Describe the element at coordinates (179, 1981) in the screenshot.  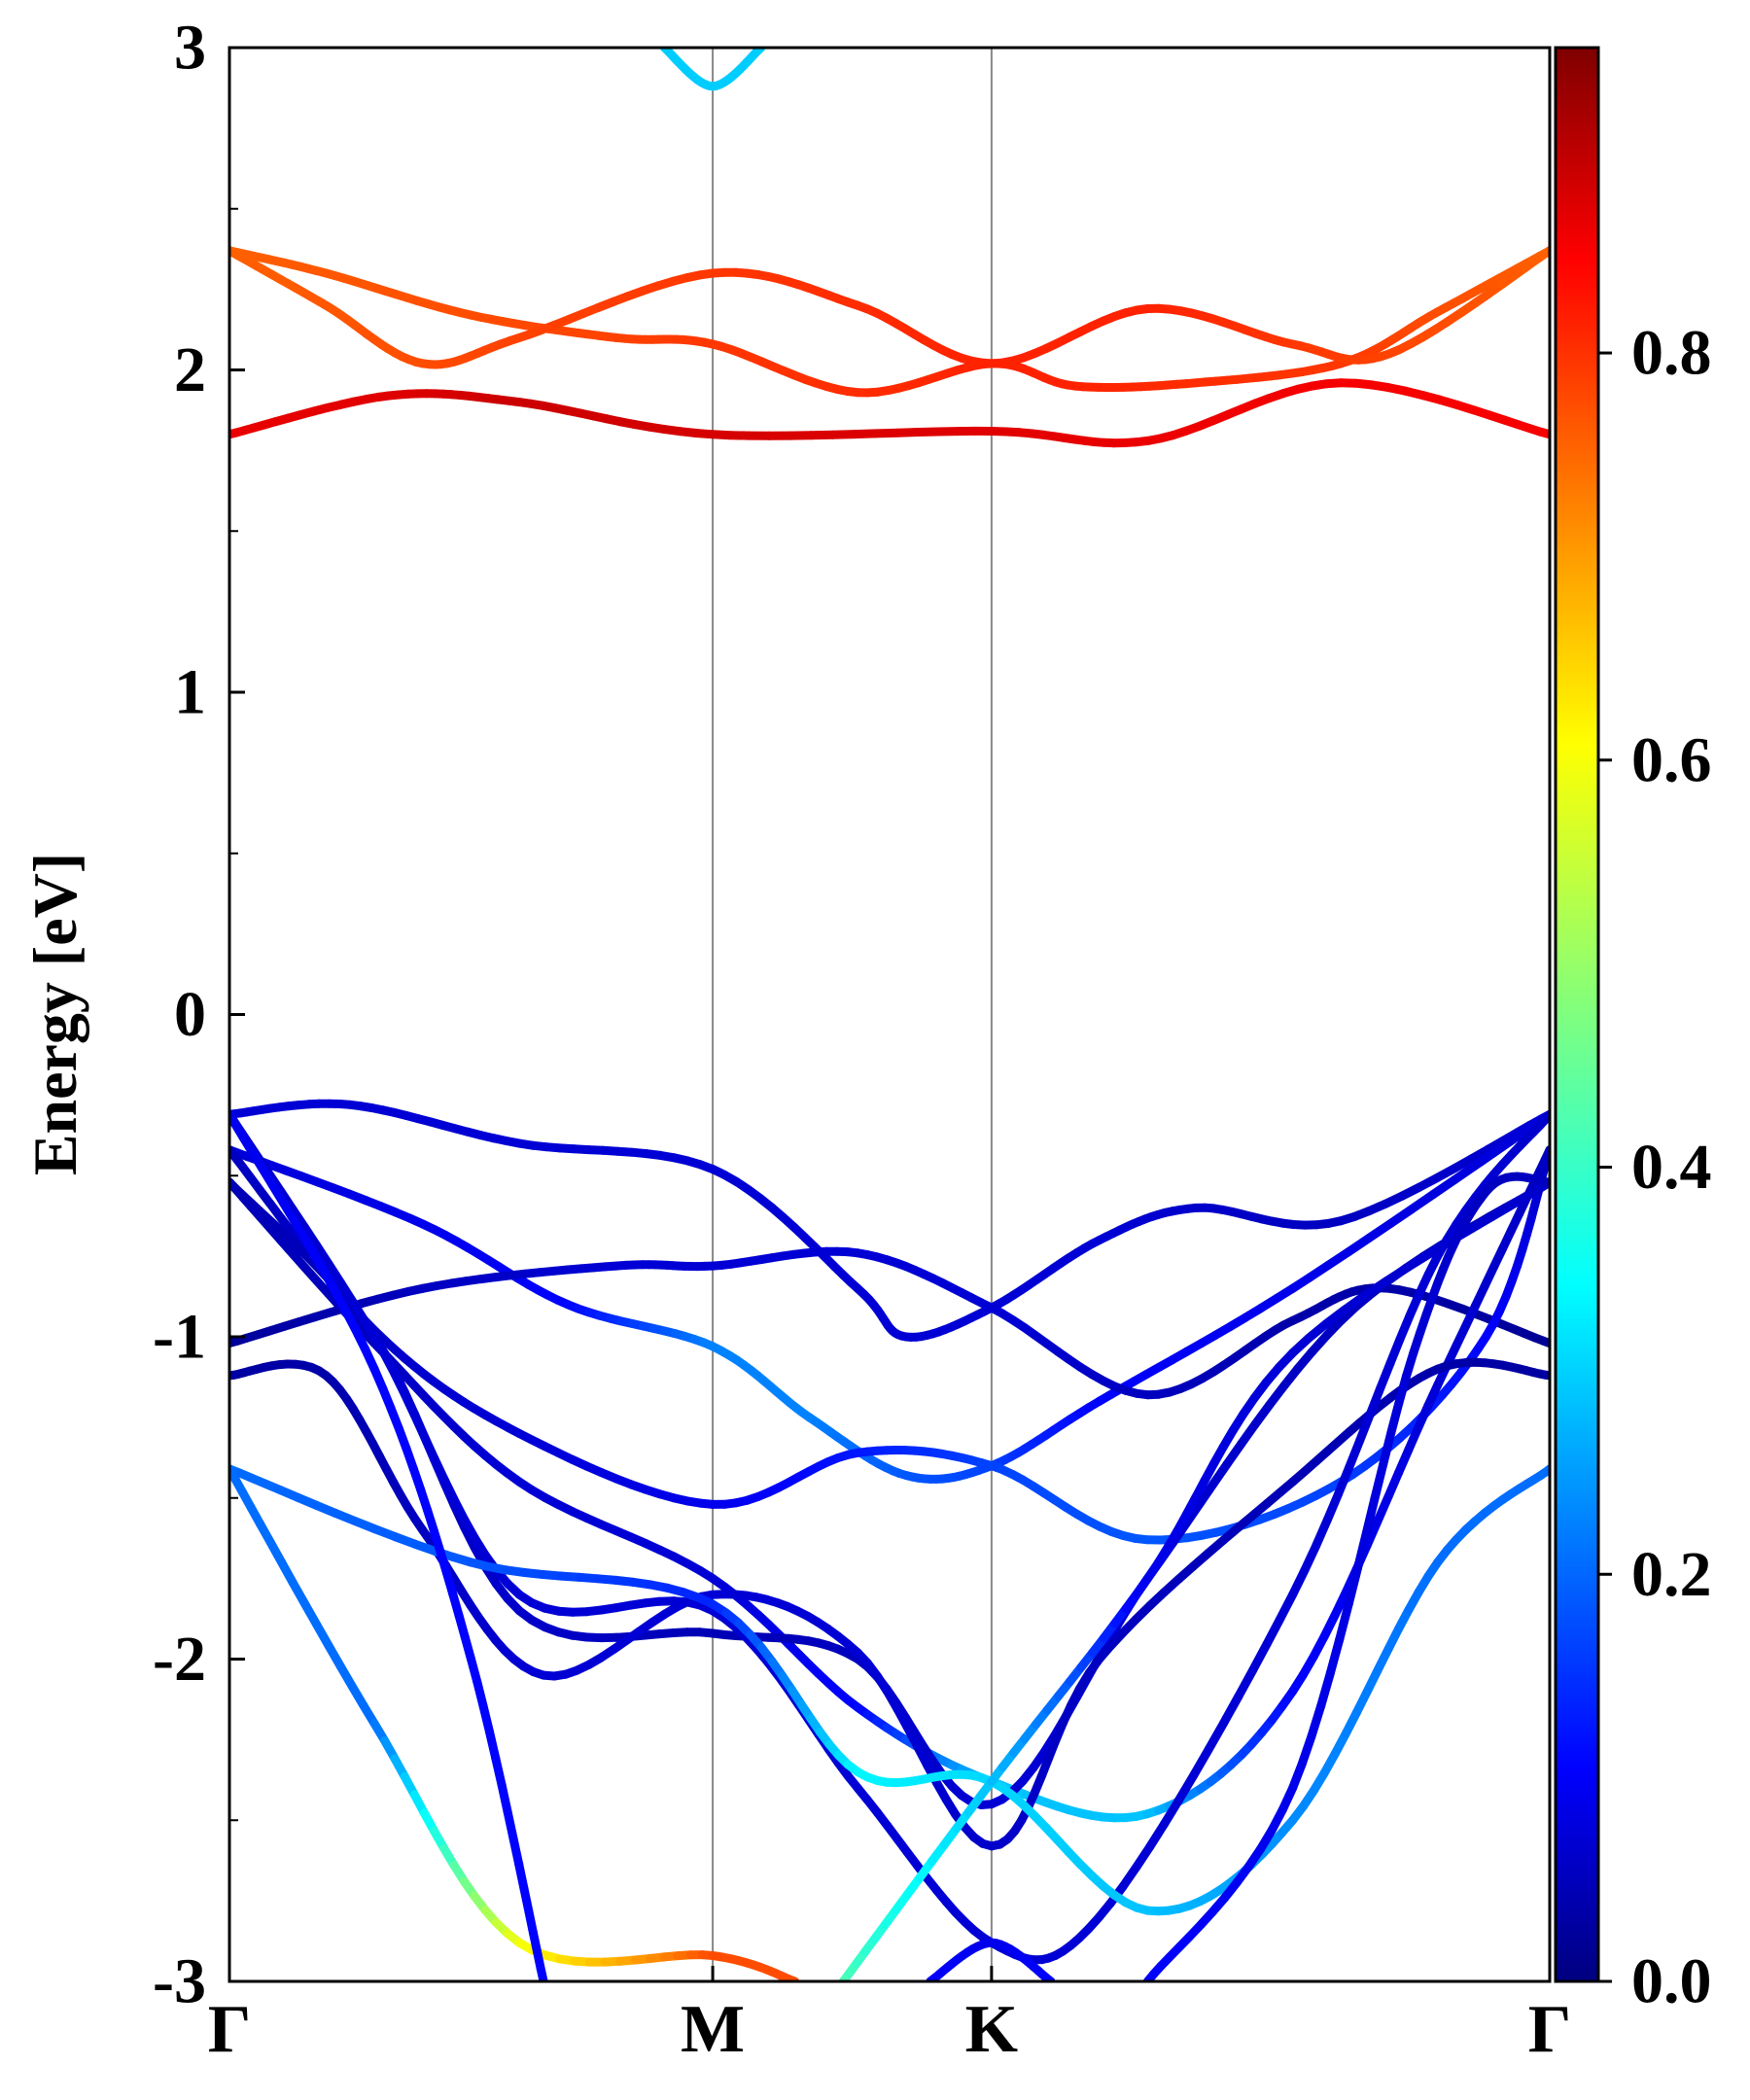
I see `y-tick-label: -3` at that location.